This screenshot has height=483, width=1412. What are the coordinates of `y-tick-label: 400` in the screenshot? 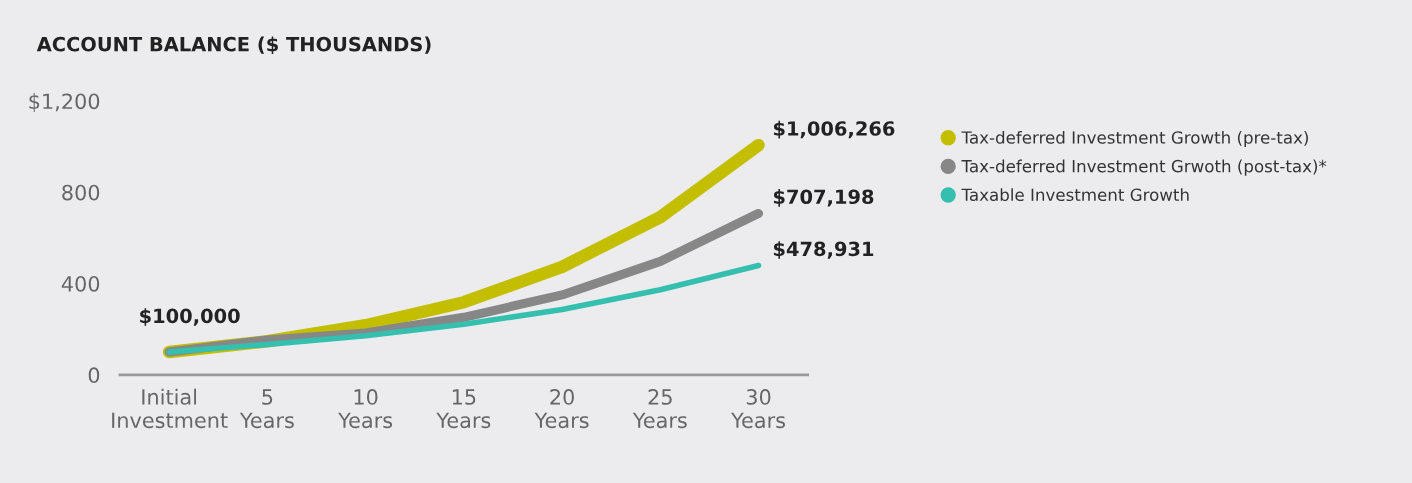 It's located at (80, 283).